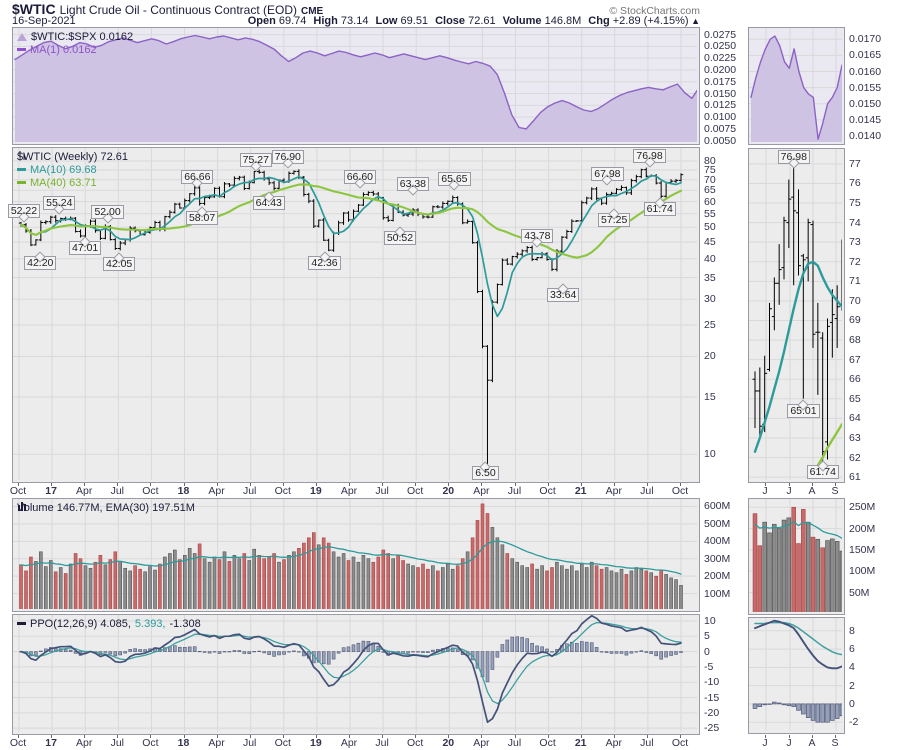  Describe the element at coordinates (185, 623) in the screenshot. I see `ppo-label-3: -1.308` at that location.